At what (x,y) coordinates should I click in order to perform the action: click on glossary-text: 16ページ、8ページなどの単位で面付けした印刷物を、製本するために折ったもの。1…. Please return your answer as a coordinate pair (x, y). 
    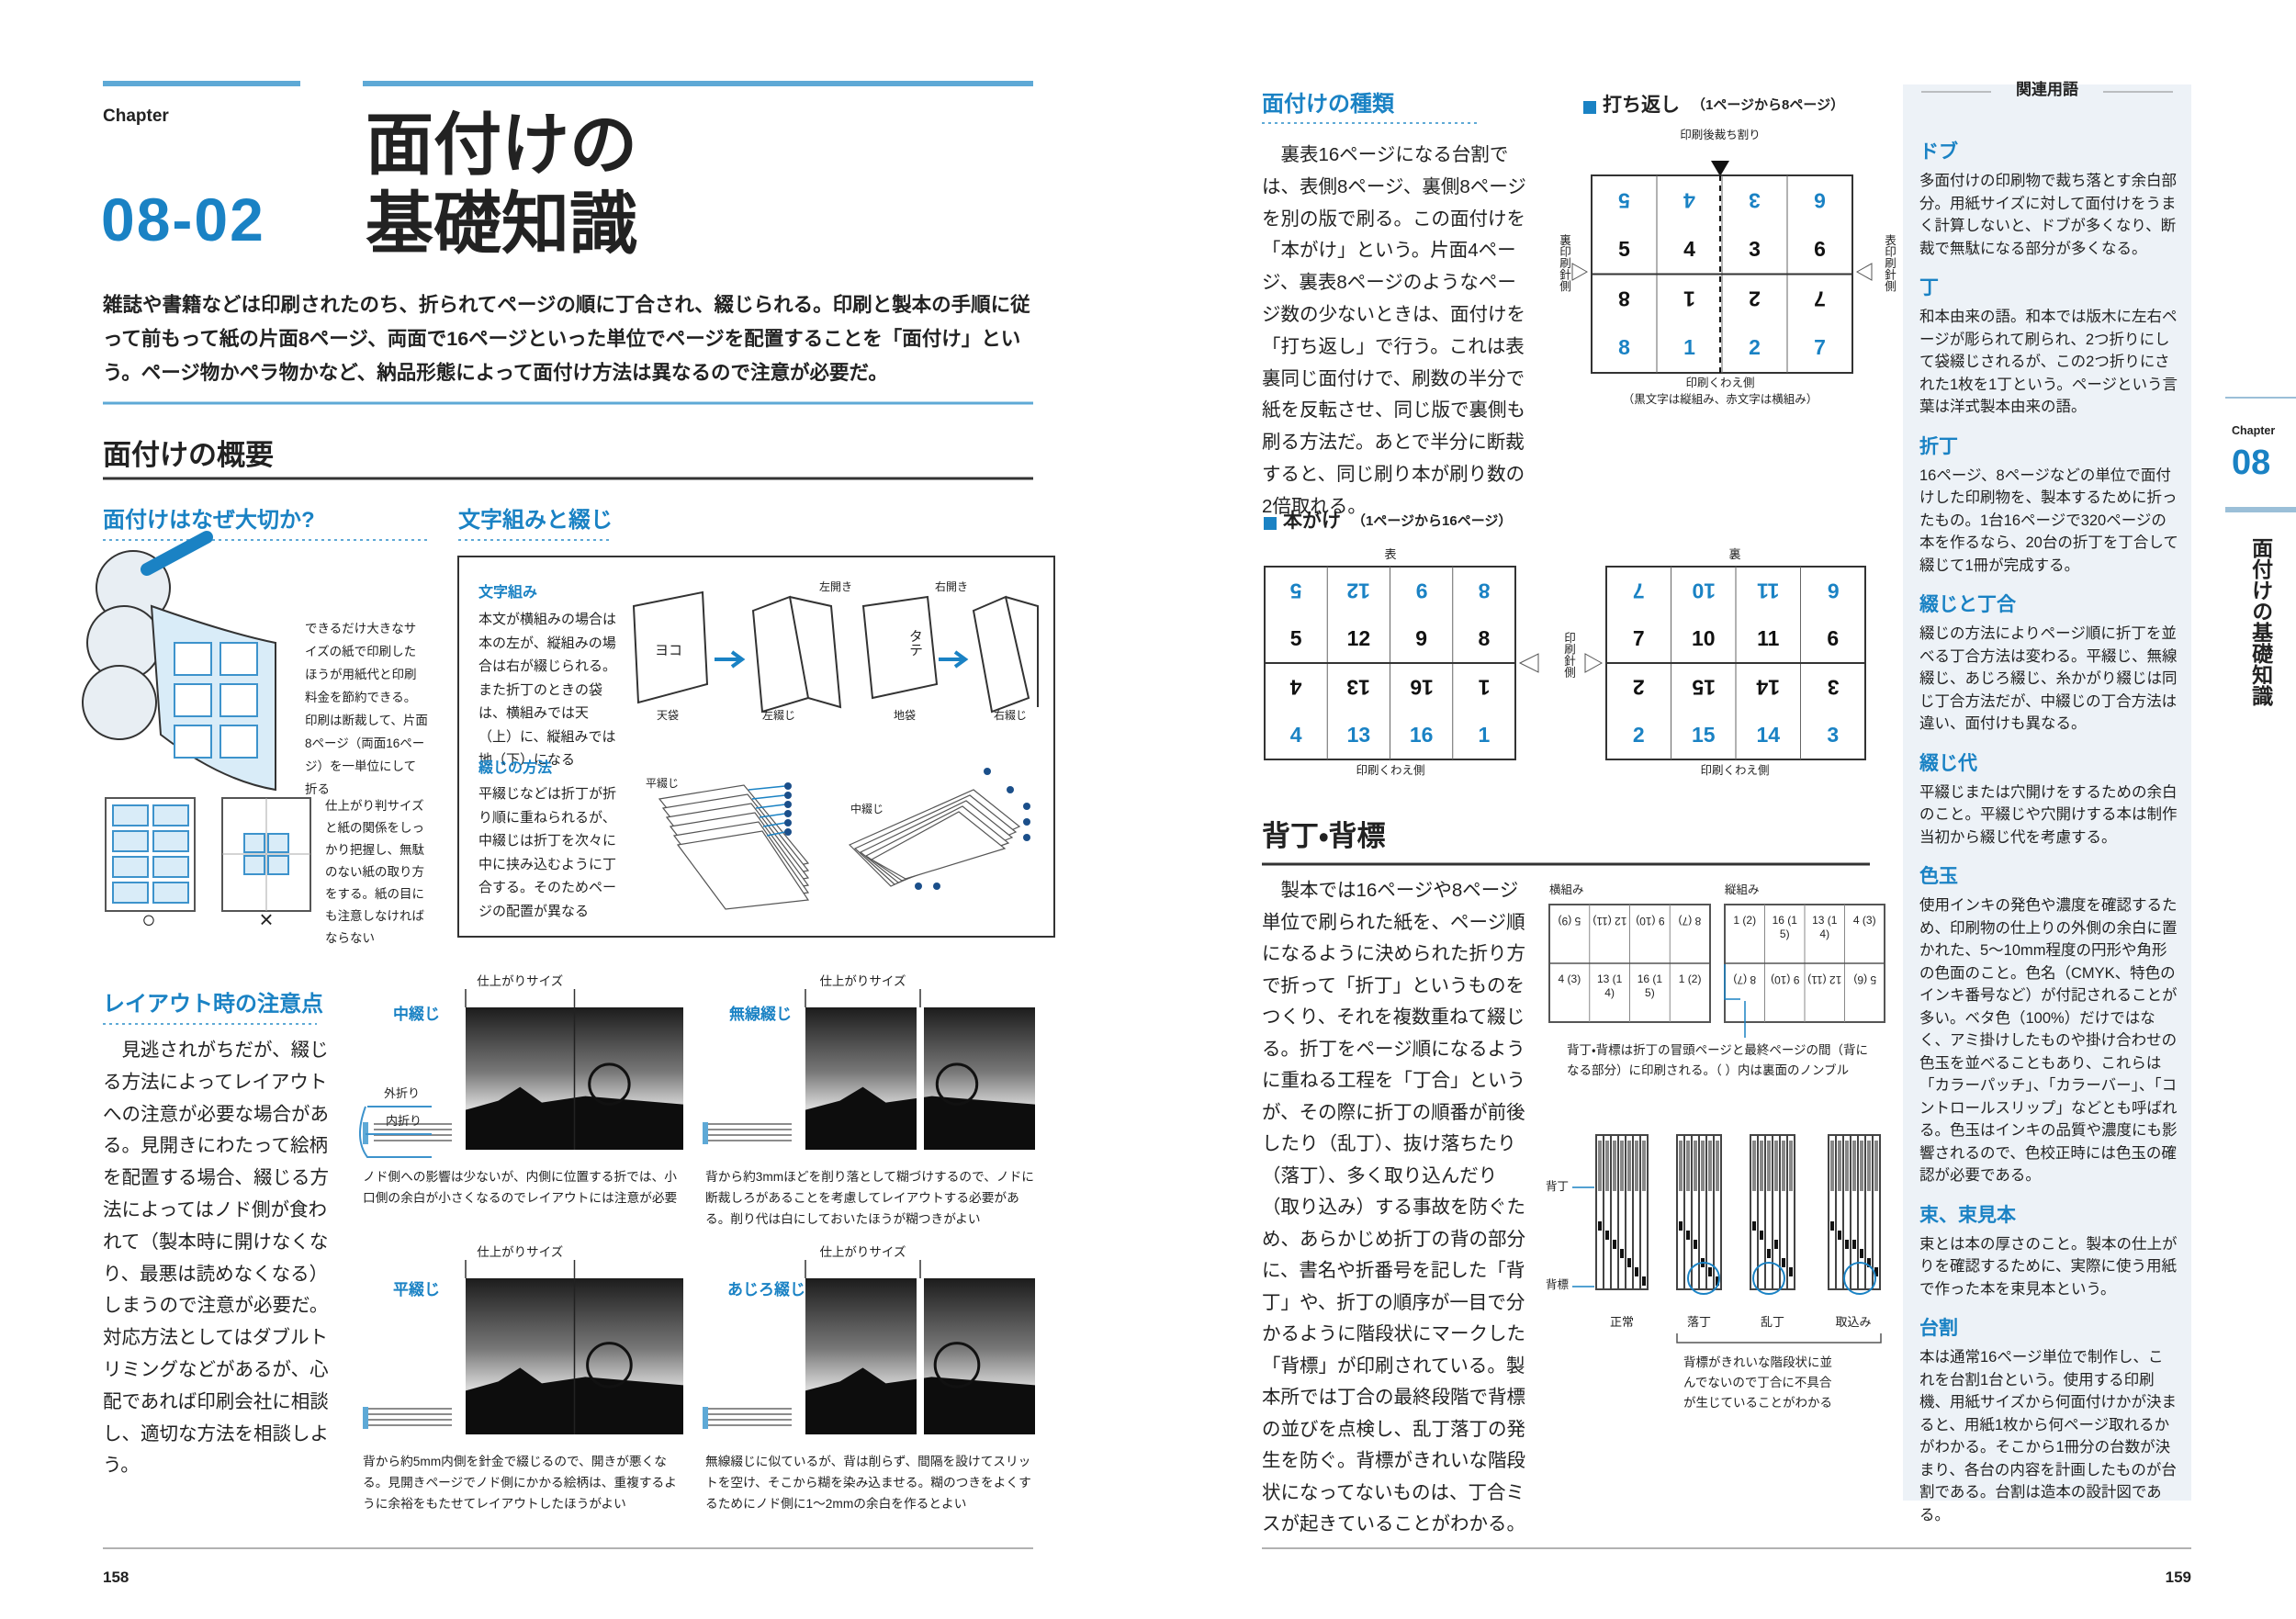
    Looking at the image, I should click on (2048, 520).